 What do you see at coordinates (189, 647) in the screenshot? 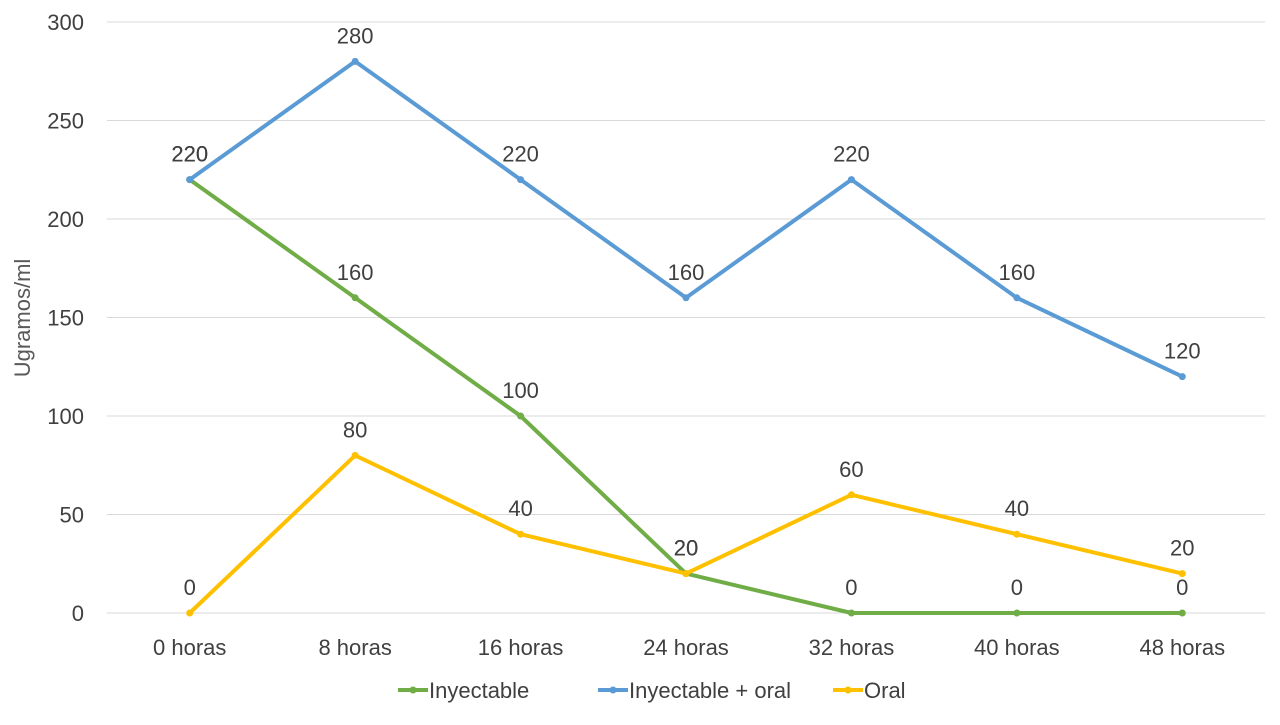
I see `x-tick-label: 0 horas` at bounding box center [189, 647].